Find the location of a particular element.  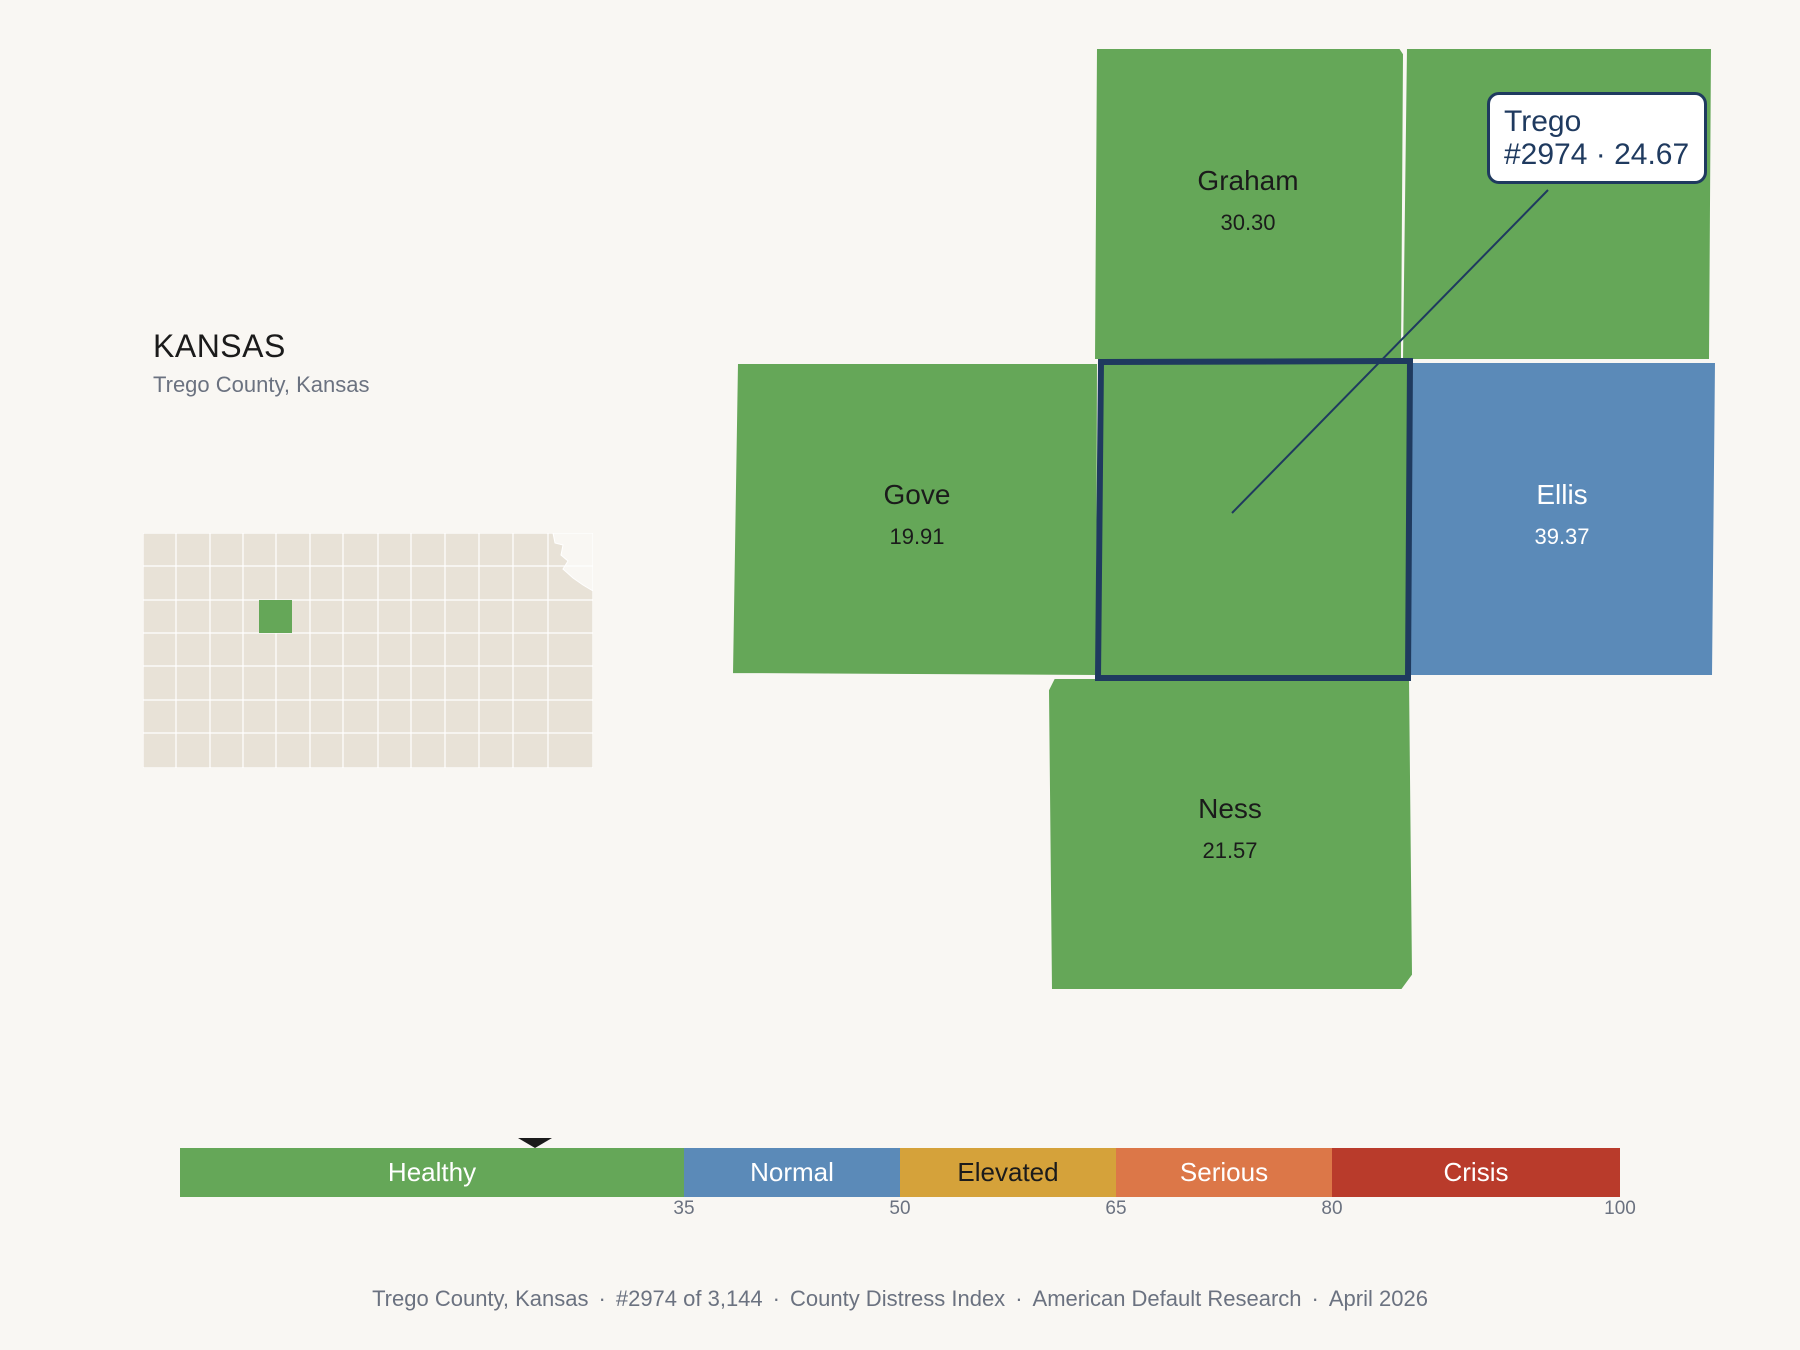

tooltip-county-name: Trego is located at coordinates (1543, 121).